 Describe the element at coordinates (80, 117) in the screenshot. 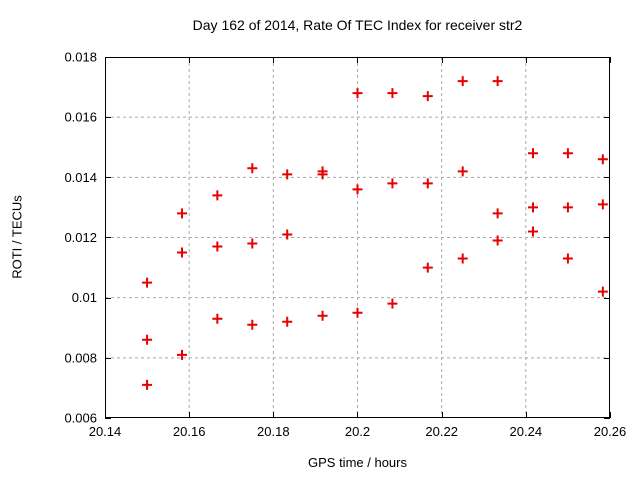

I see `y-tick-label: 0.016` at that location.